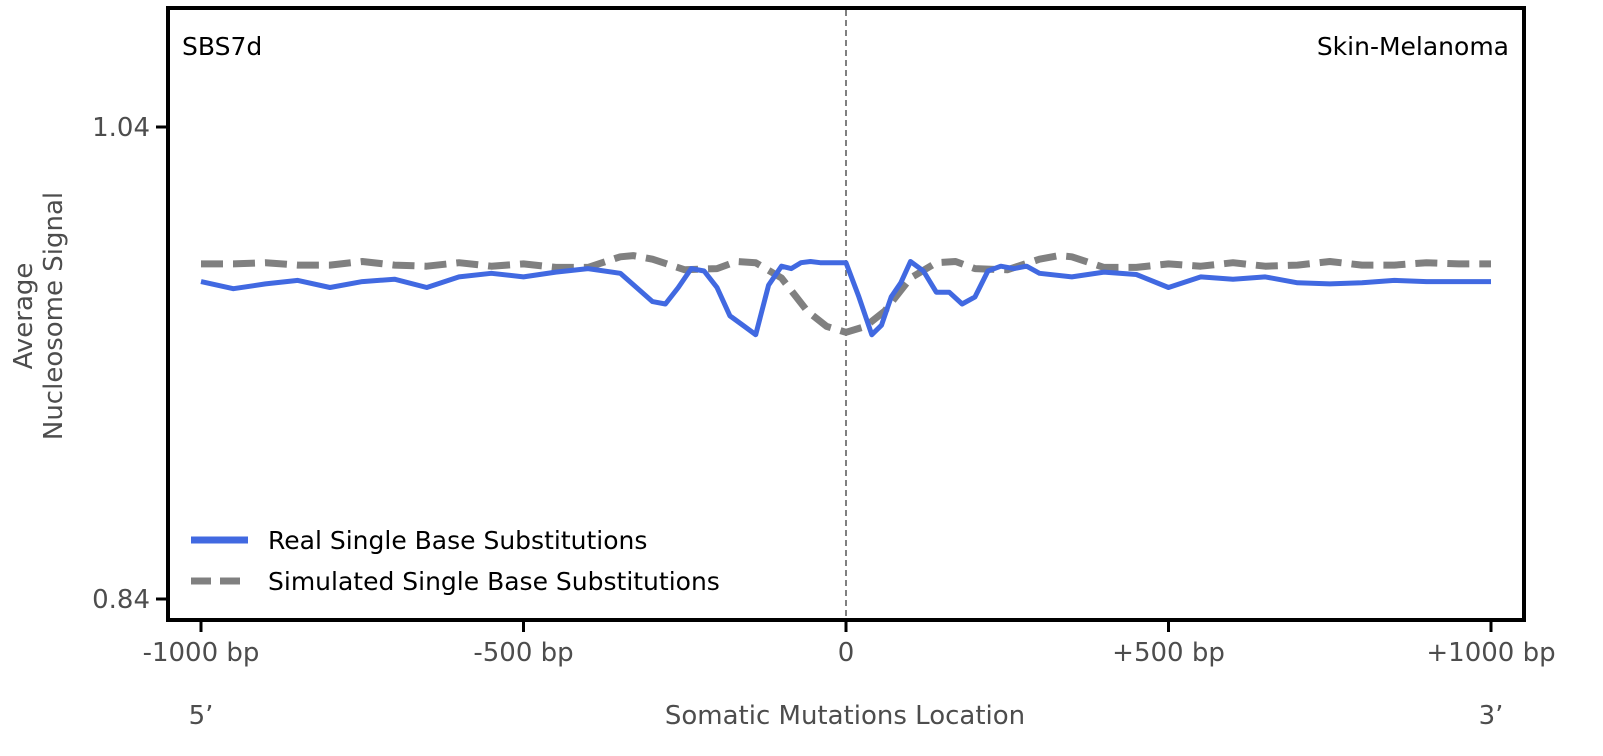 The image size is (1603, 756). I want to click on x-tick-label: +500 bp, so click(1168, 653).